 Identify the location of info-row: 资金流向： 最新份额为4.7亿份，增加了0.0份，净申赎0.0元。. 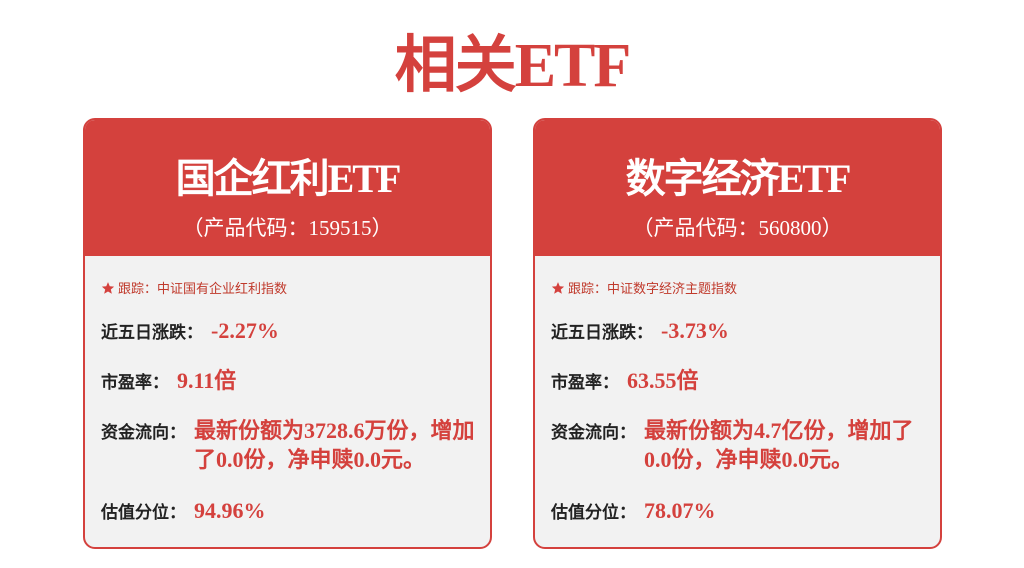
(738, 445).